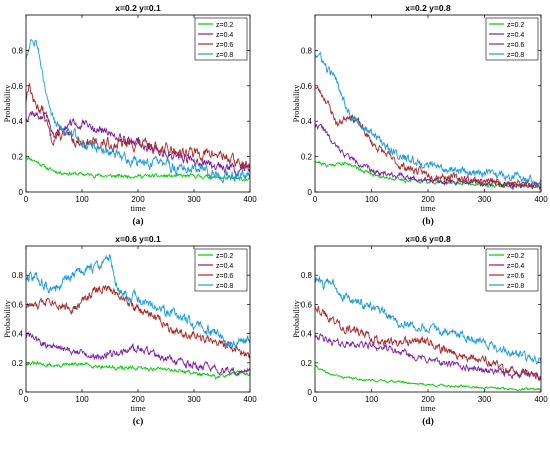  What do you see at coordinates (428, 221) in the screenshot?
I see `panel-caption: (b)` at bounding box center [428, 221].